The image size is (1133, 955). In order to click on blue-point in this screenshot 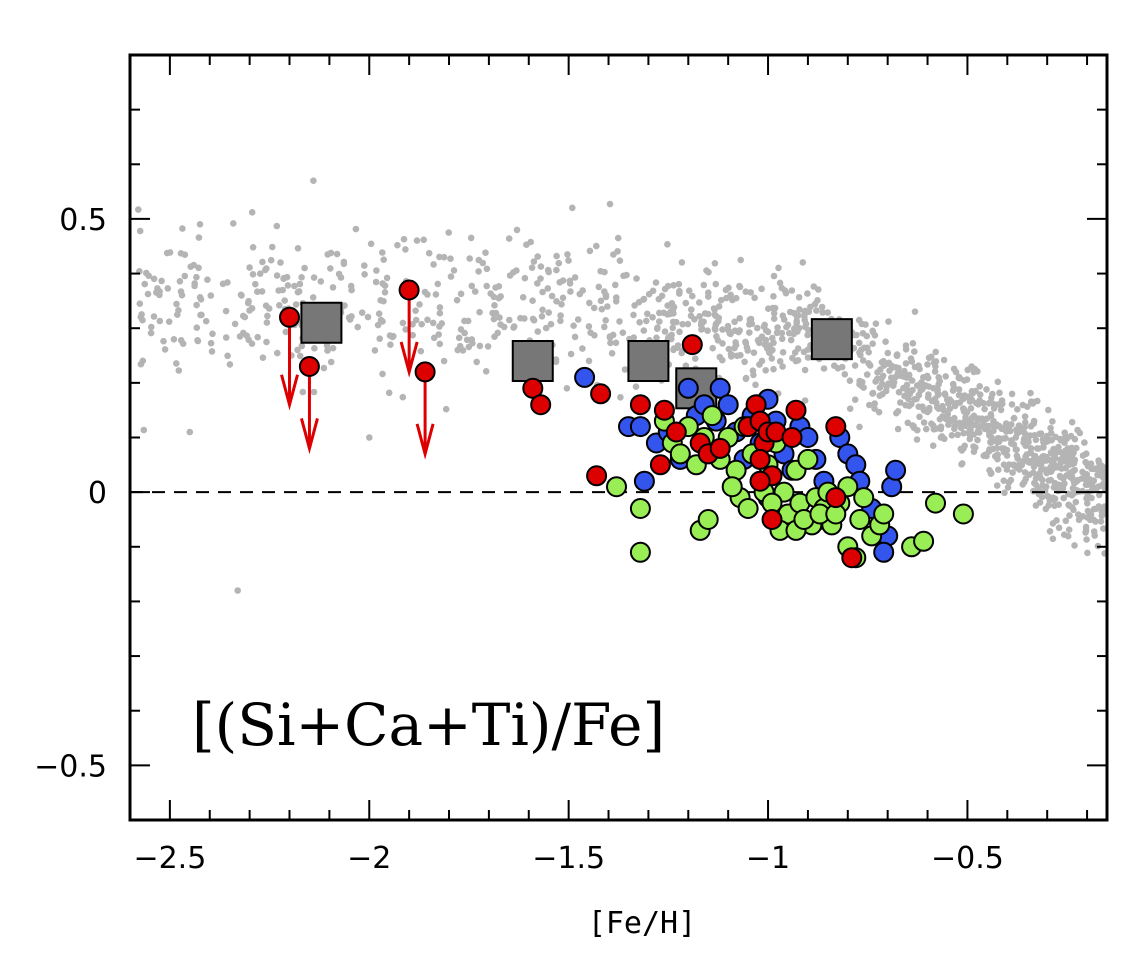, I will do `click(720, 388)`.